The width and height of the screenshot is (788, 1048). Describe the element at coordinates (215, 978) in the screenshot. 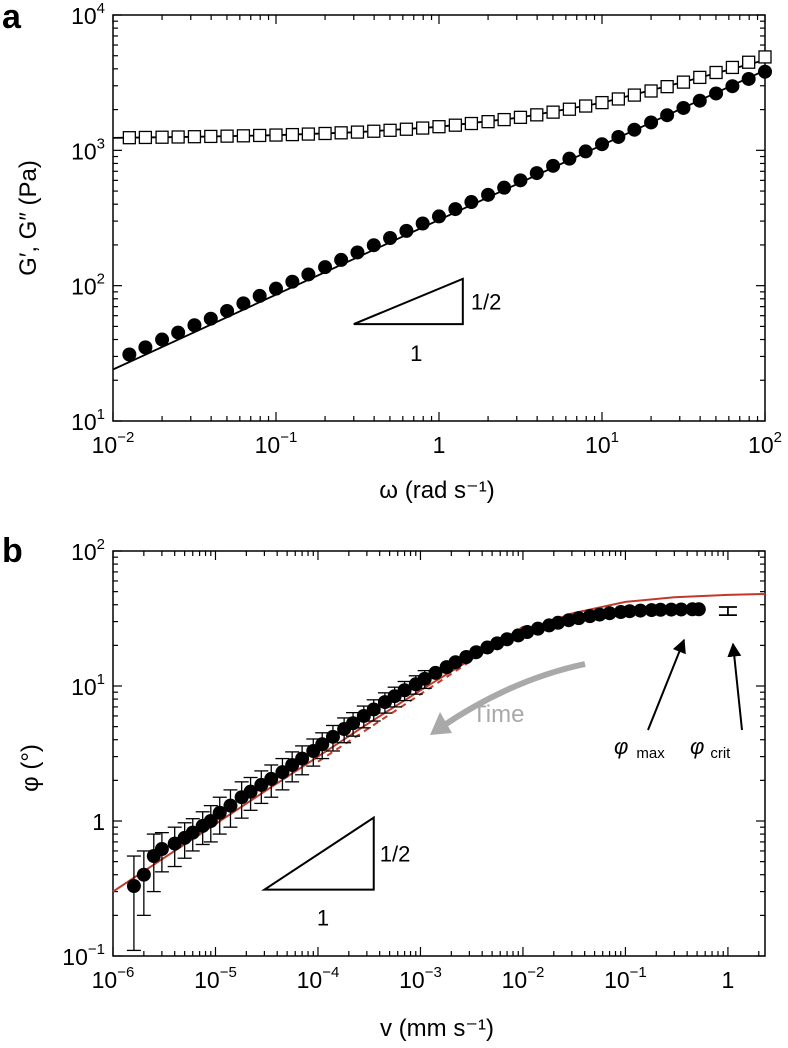

I see `x-tick-label: 10⁻⁵` at that location.